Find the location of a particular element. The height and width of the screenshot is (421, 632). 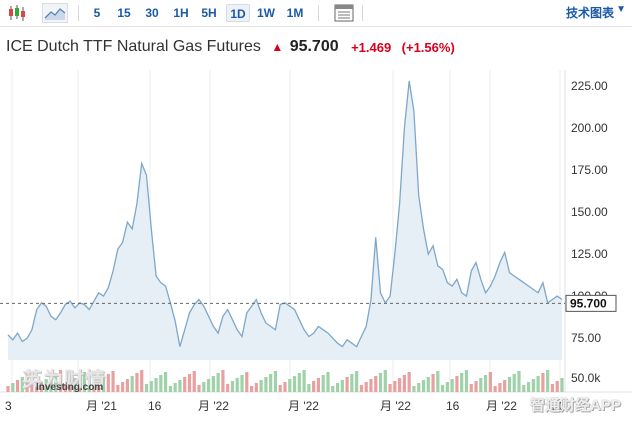

interval-1h: 1H is located at coordinates (181, 13).